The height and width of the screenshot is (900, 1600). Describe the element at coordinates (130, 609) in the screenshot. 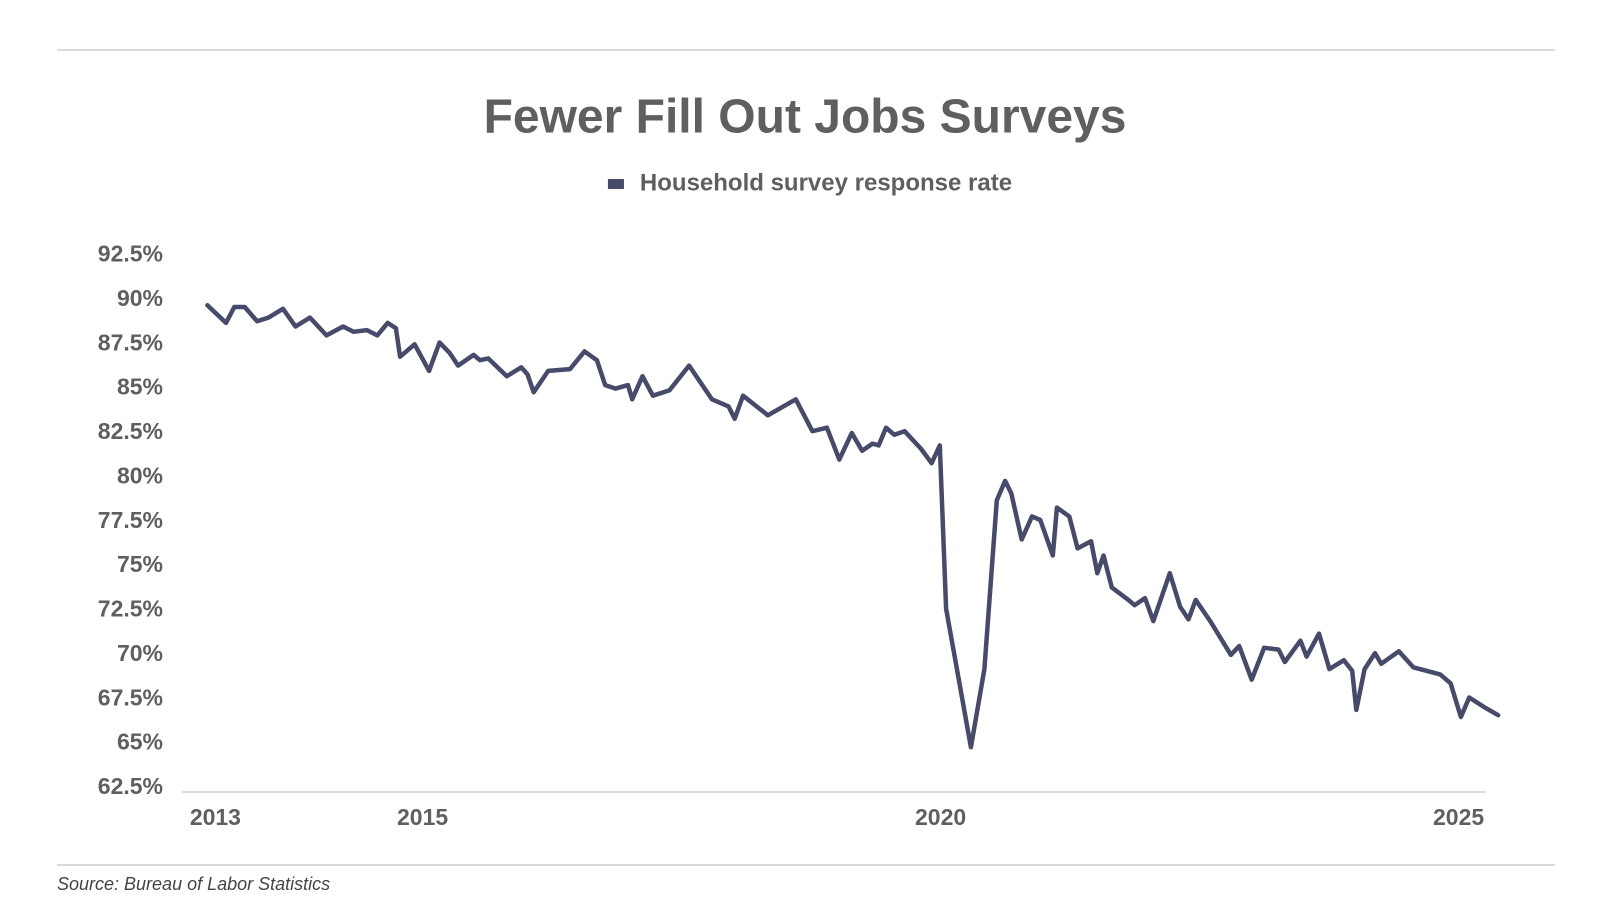

I see `y-tick-label: 72.5%` at that location.